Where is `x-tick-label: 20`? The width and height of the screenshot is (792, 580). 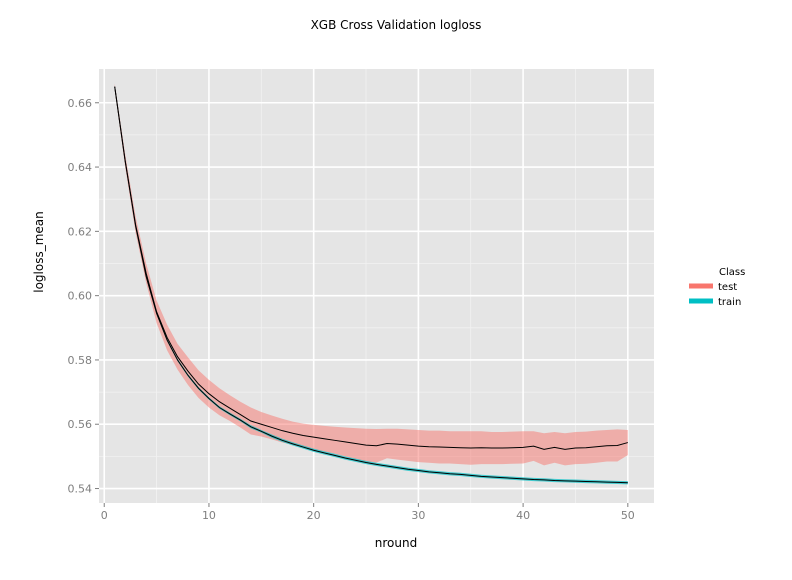 x-tick-label: 20 is located at coordinates (314, 515).